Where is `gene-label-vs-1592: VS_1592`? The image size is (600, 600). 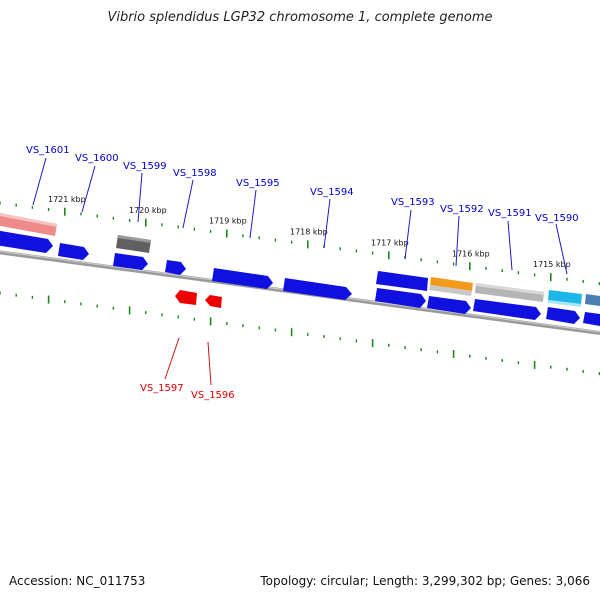
gene-label-vs-1592: VS_1592 is located at coordinates (462, 209).